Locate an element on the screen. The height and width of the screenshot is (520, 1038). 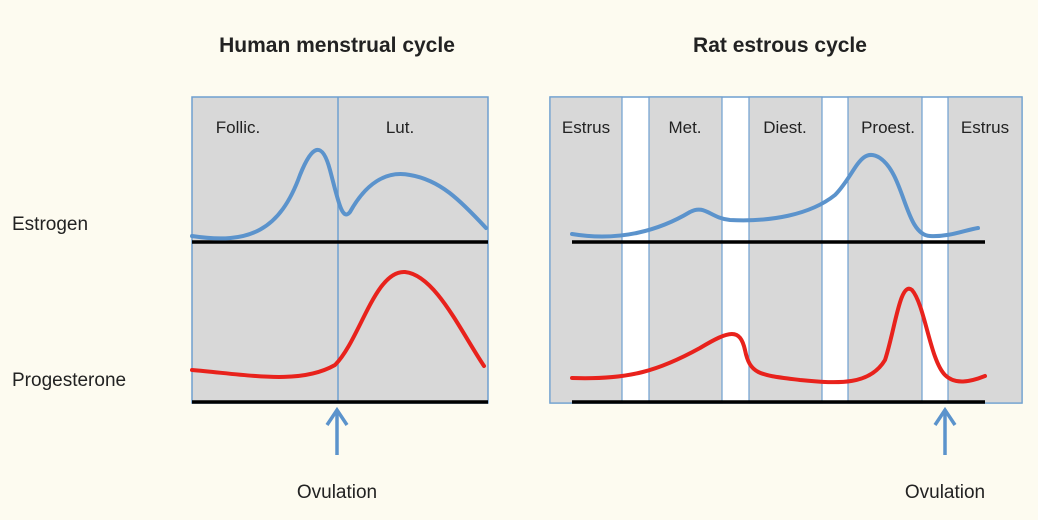
phase-label: Lut. is located at coordinates (400, 127).